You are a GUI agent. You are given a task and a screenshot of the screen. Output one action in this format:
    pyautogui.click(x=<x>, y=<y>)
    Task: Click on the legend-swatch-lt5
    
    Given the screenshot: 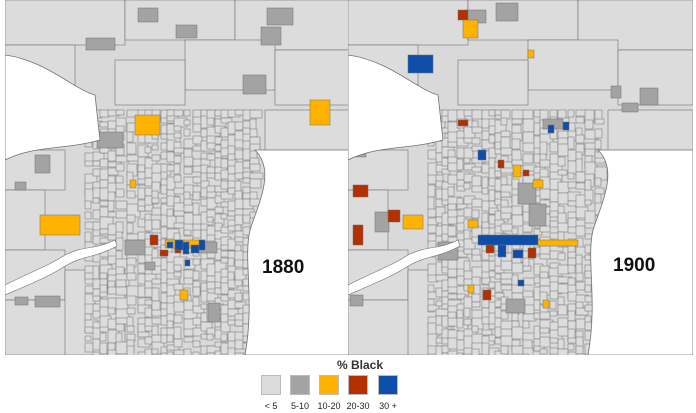 What is the action you would take?
    pyautogui.click(x=271, y=385)
    